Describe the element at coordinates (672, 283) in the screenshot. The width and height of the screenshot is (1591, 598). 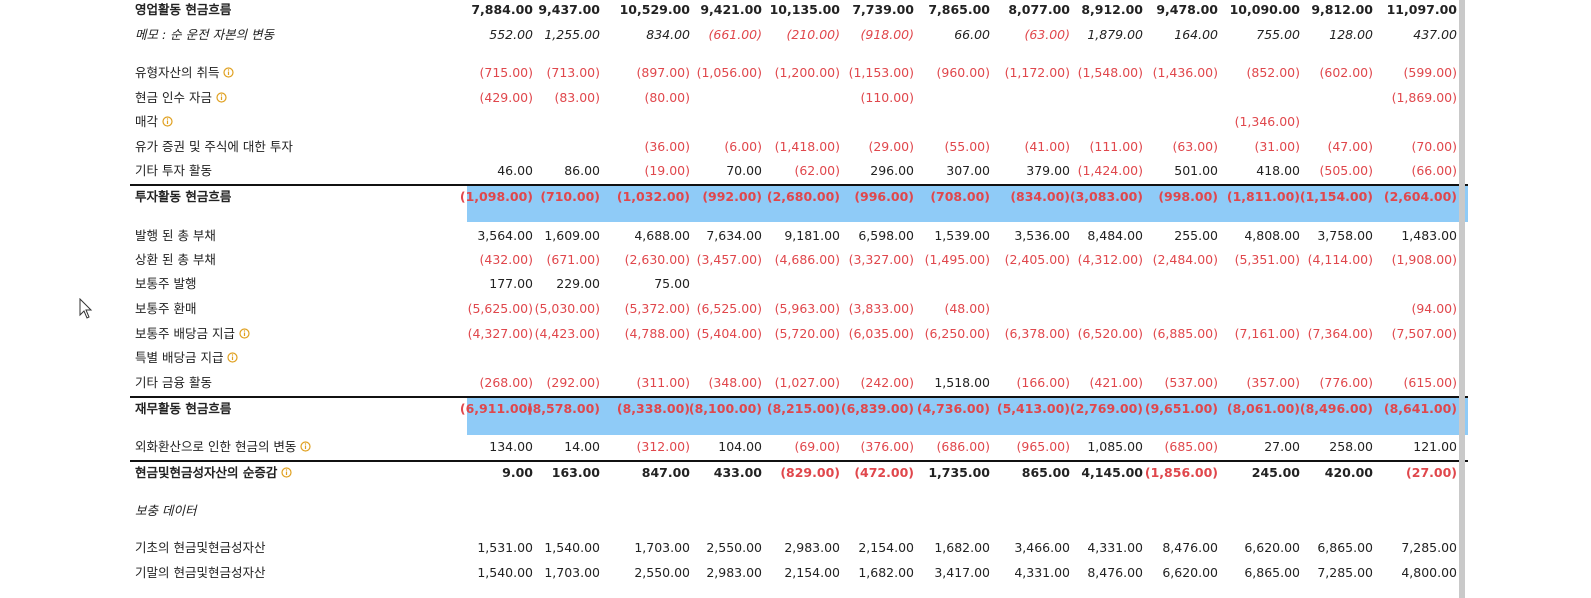
I see `value-cell: 75.00` at that location.